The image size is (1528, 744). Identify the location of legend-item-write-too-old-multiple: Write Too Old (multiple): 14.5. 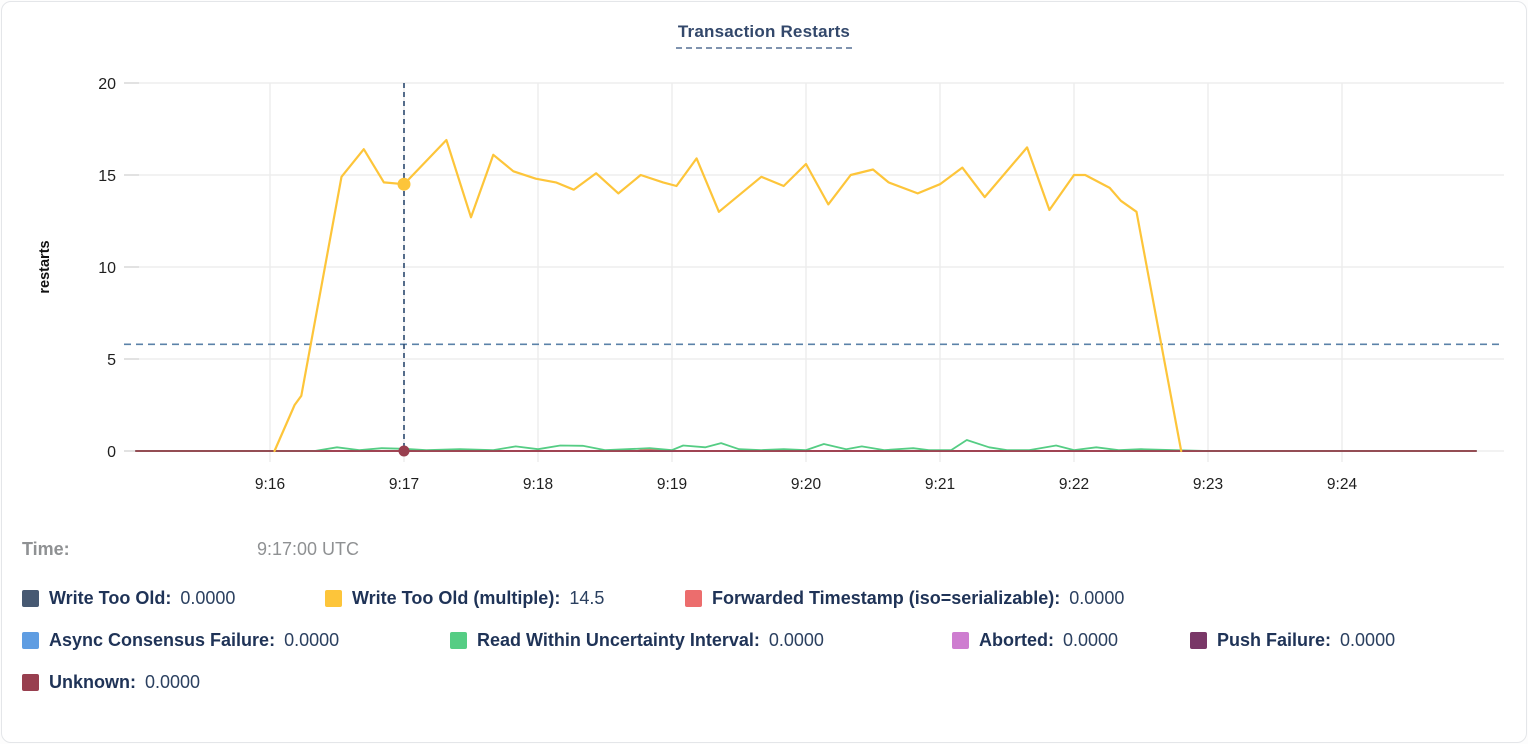
(505, 598).